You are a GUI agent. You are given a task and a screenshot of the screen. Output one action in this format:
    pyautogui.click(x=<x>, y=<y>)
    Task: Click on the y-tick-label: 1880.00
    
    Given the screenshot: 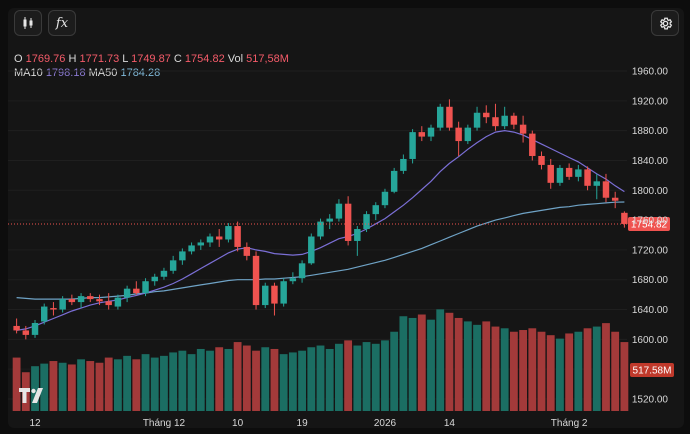 What is the action you would take?
    pyautogui.click(x=650, y=131)
    